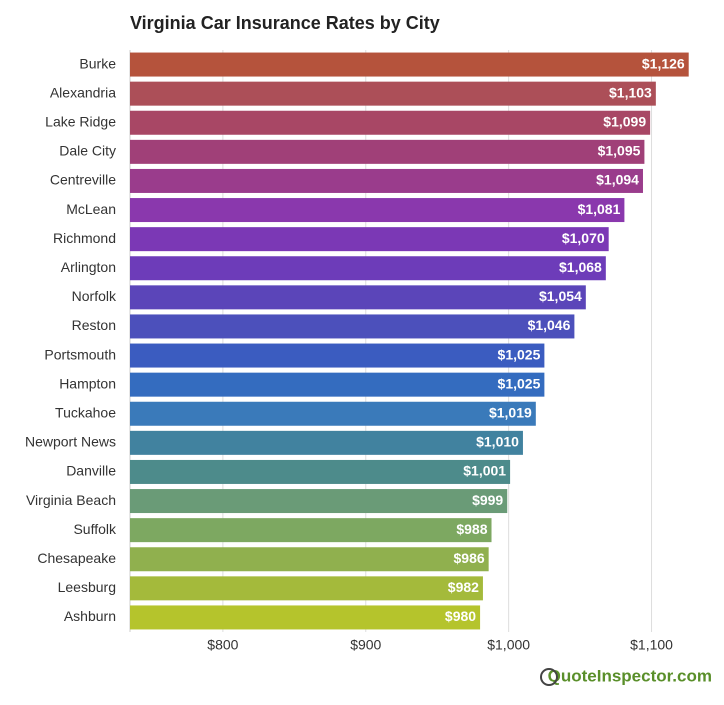 This screenshot has width=724, height=705. What do you see at coordinates (630, 675) in the screenshot?
I see `brand: QuoteInspector.com` at bounding box center [630, 675].